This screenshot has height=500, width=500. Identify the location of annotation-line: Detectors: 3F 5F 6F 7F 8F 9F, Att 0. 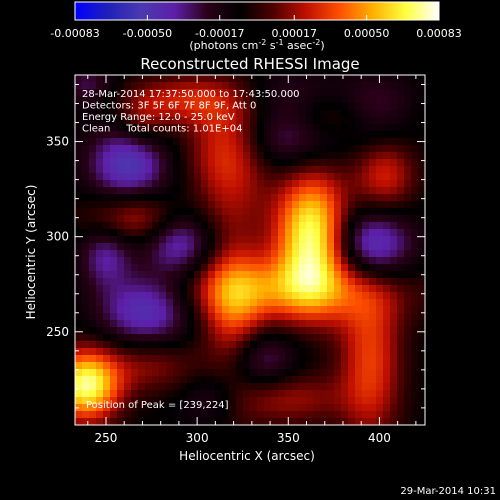
(169, 106).